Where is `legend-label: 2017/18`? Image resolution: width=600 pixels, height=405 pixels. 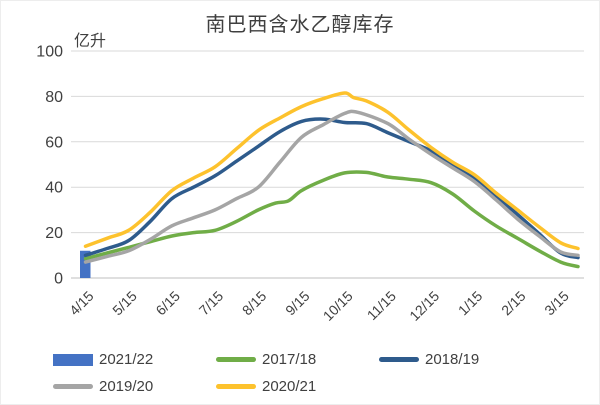 legend-label: 2017/18 is located at coordinates (289, 359).